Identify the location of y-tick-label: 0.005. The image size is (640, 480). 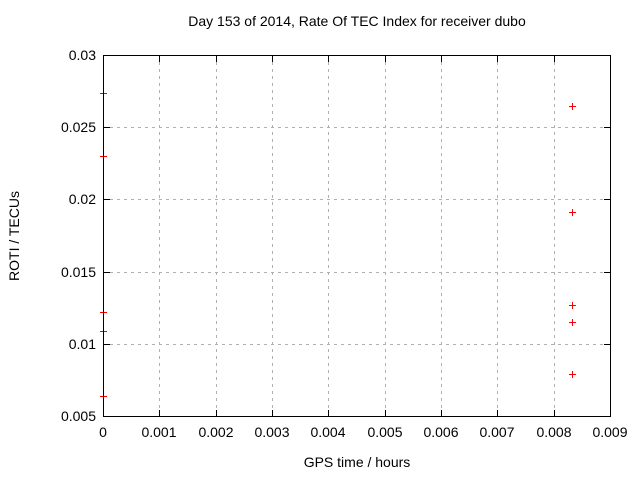
(78, 416).